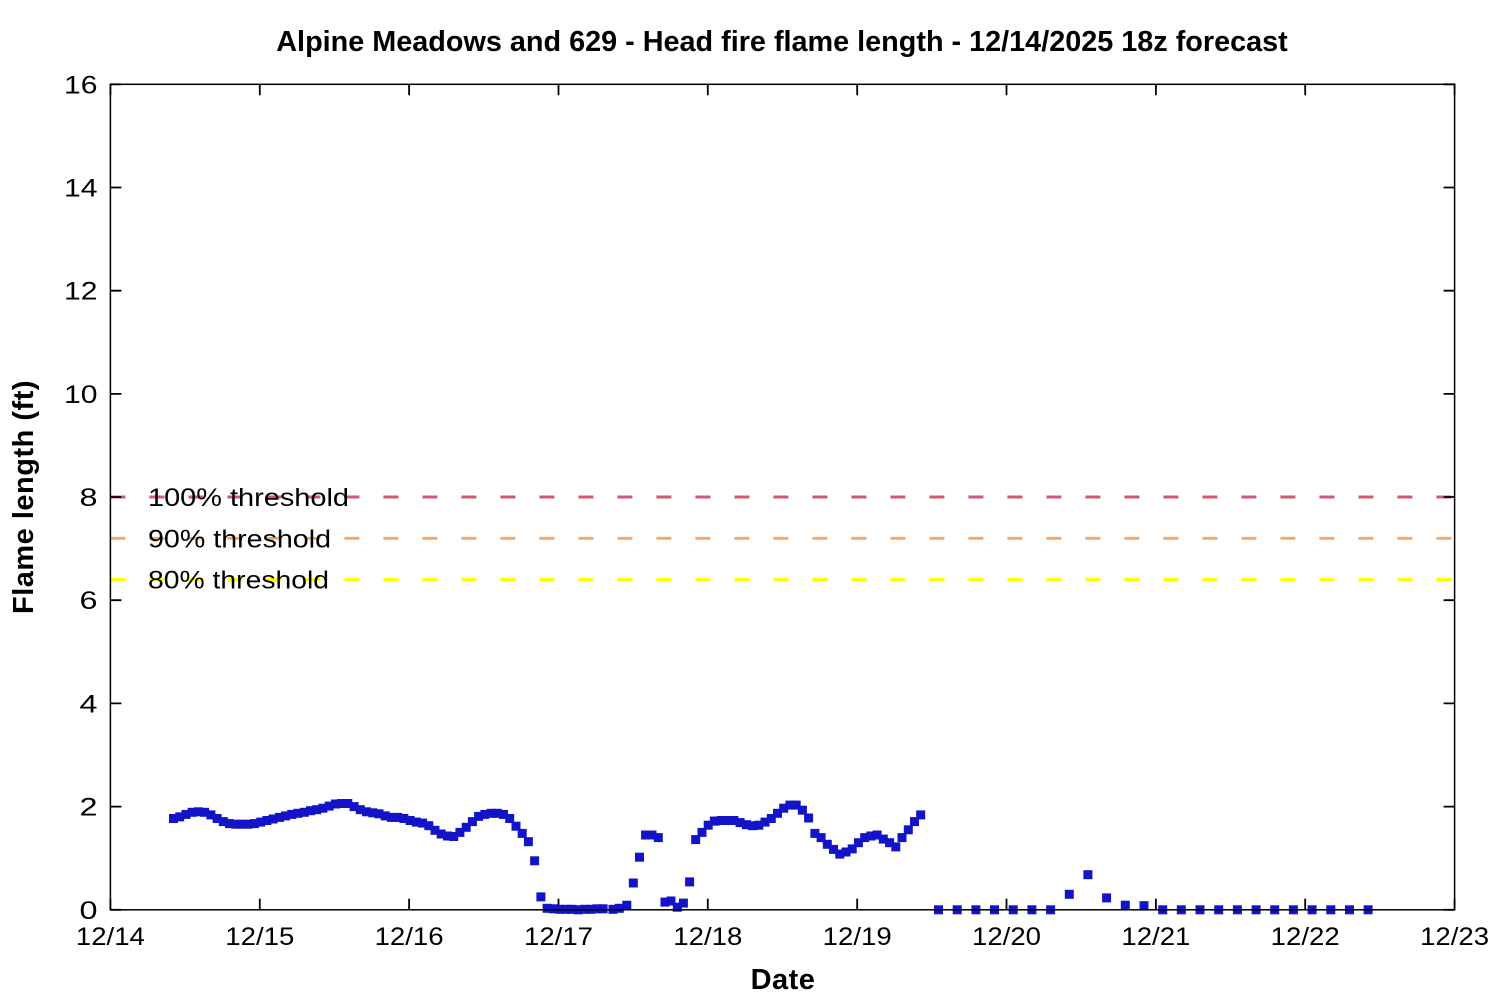 The width and height of the screenshot is (1500, 1000). Describe the element at coordinates (89, 911) in the screenshot. I see `svg-text: 0` at that location.